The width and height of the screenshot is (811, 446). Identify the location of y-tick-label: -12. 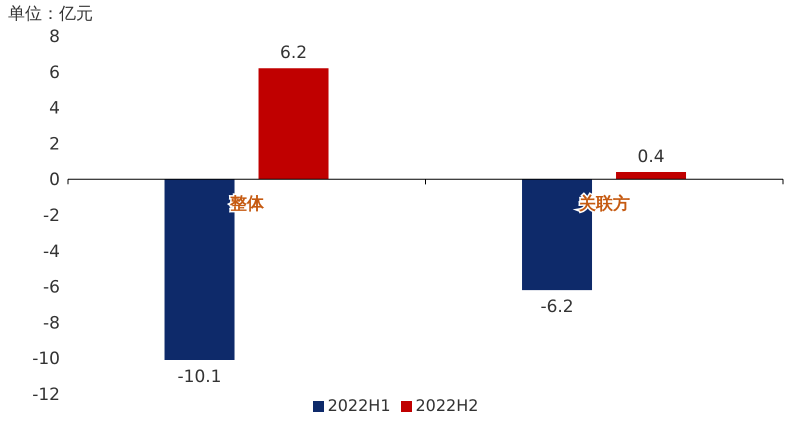
(46, 395).